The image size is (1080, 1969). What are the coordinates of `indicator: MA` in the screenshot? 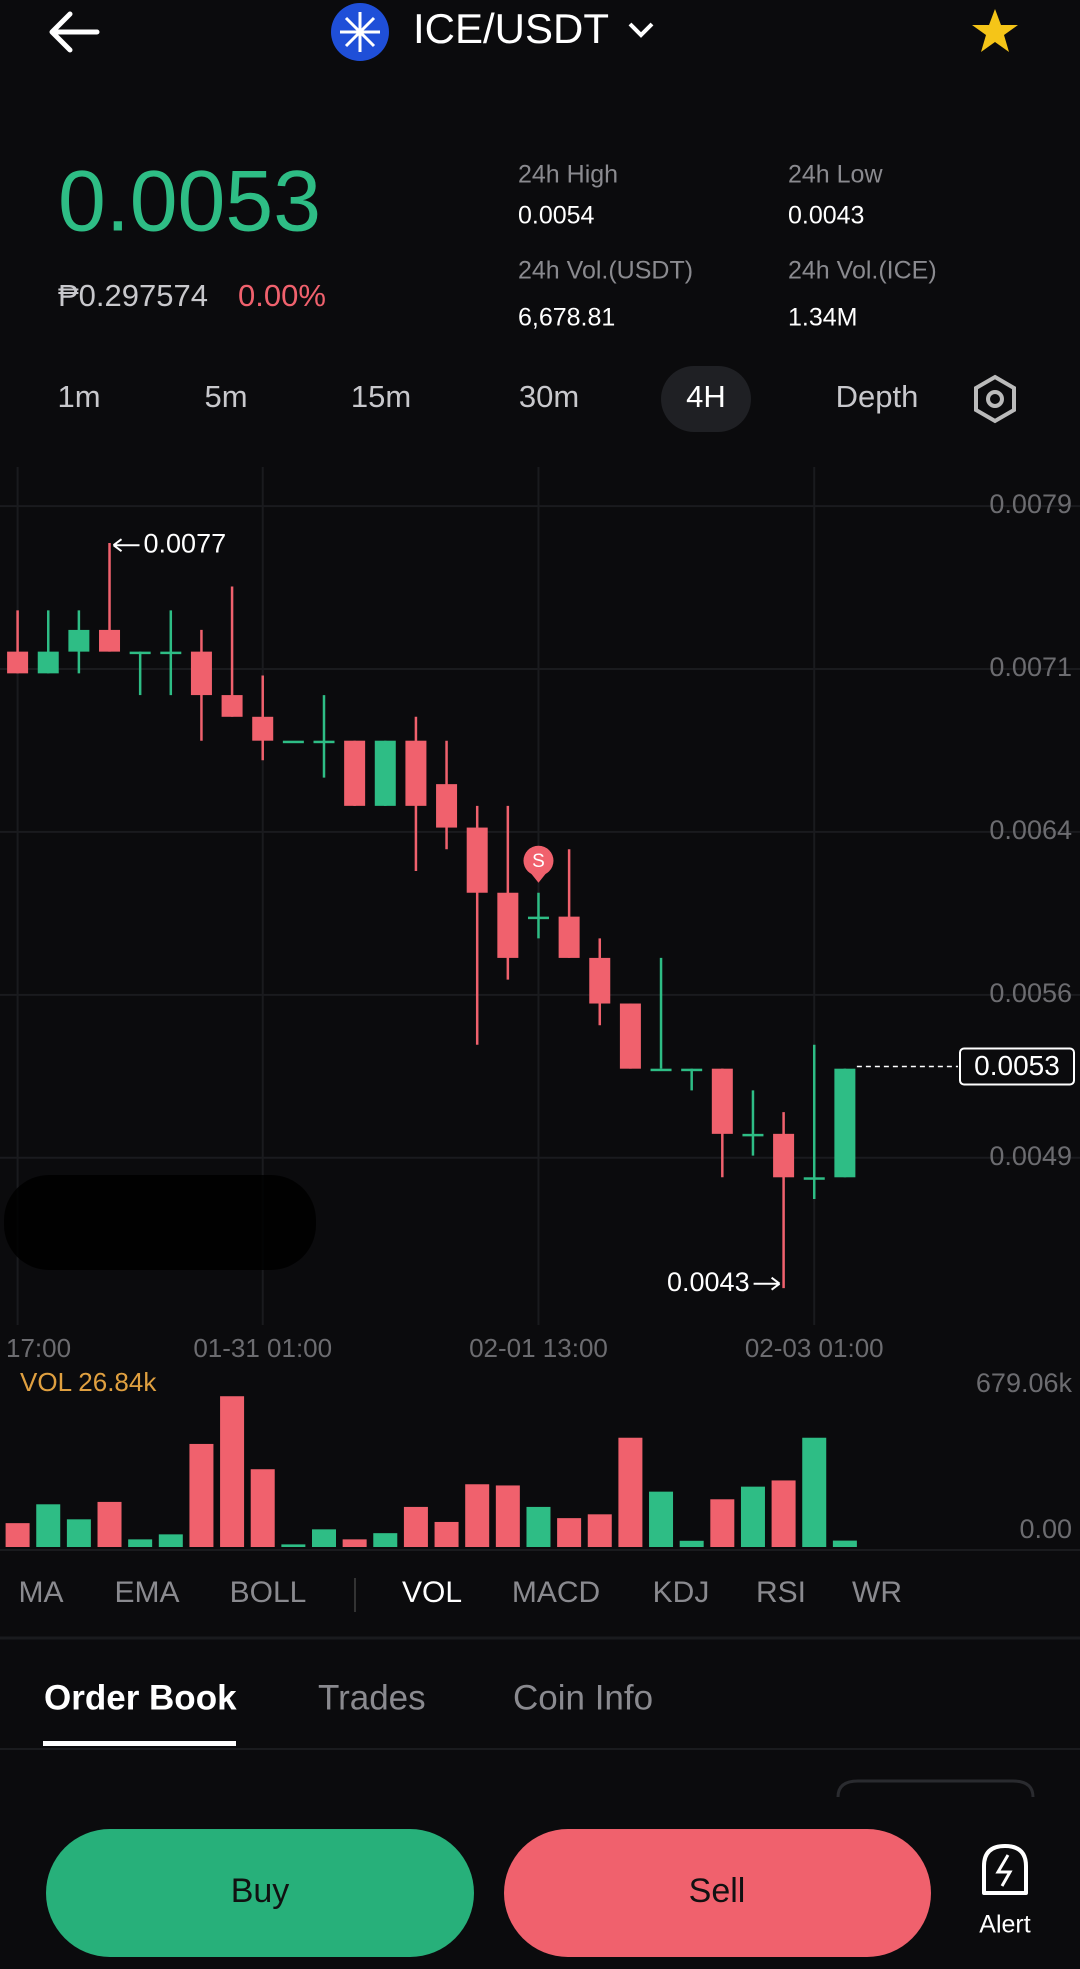 It's located at (41, 1592).